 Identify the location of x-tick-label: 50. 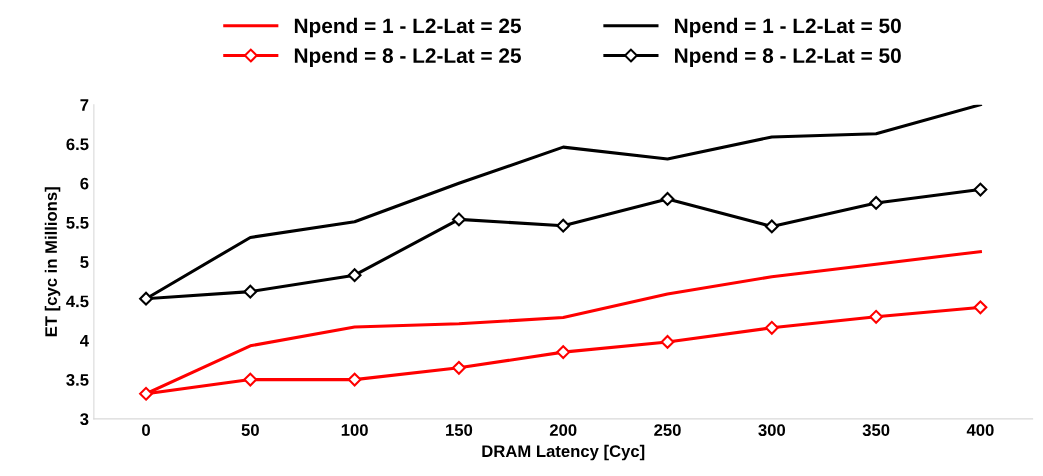
(250, 430).